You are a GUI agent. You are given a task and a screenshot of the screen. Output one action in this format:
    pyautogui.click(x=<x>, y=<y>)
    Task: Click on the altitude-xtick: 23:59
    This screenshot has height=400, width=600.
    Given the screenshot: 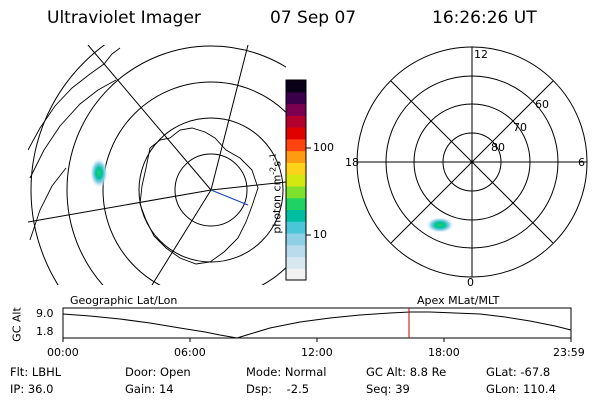 What is the action you would take?
    pyautogui.click(x=569, y=352)
    